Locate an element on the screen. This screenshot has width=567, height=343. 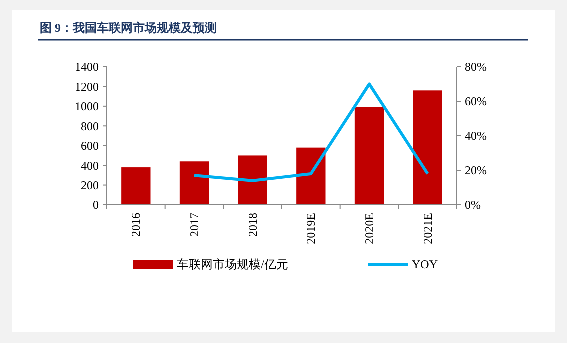
y-tick-label: 1000 is located at coordinates (87, 107).